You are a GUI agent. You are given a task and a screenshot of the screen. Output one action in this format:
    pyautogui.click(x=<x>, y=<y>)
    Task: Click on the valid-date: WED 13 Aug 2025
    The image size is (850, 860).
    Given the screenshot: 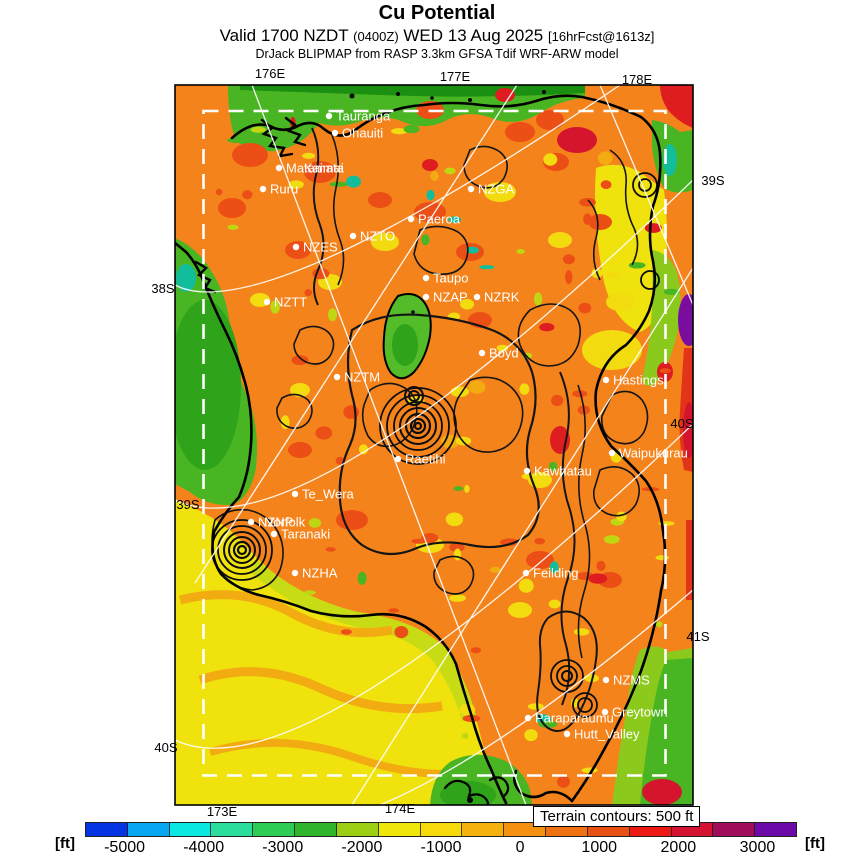 What is the action you would take?
    pyautogui.click(x=473, y=35)
    